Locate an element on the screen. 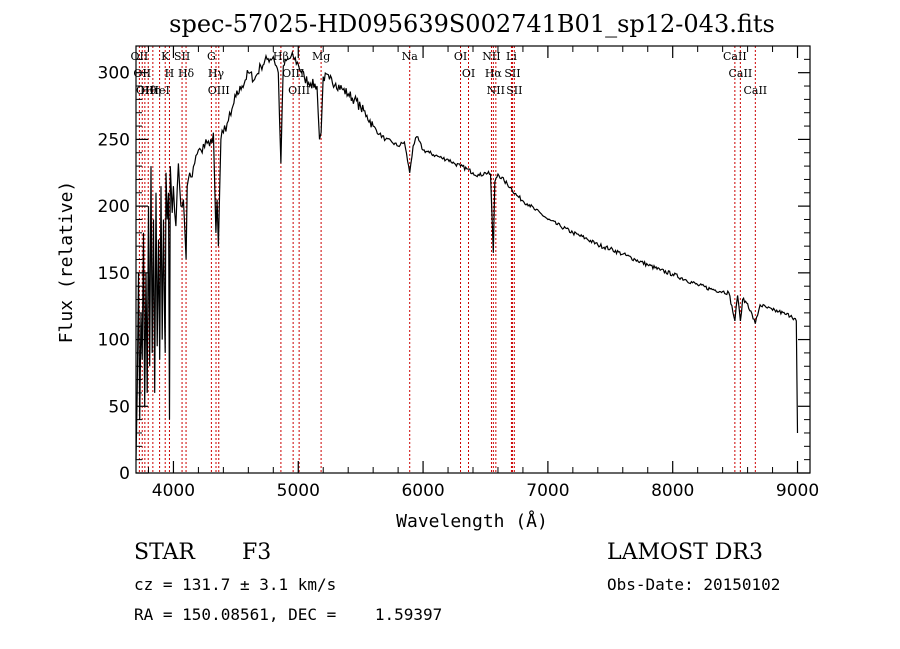  coordinates: RA = 150.08561, DEC = 1.59397 is located at coordinates (288, 614).